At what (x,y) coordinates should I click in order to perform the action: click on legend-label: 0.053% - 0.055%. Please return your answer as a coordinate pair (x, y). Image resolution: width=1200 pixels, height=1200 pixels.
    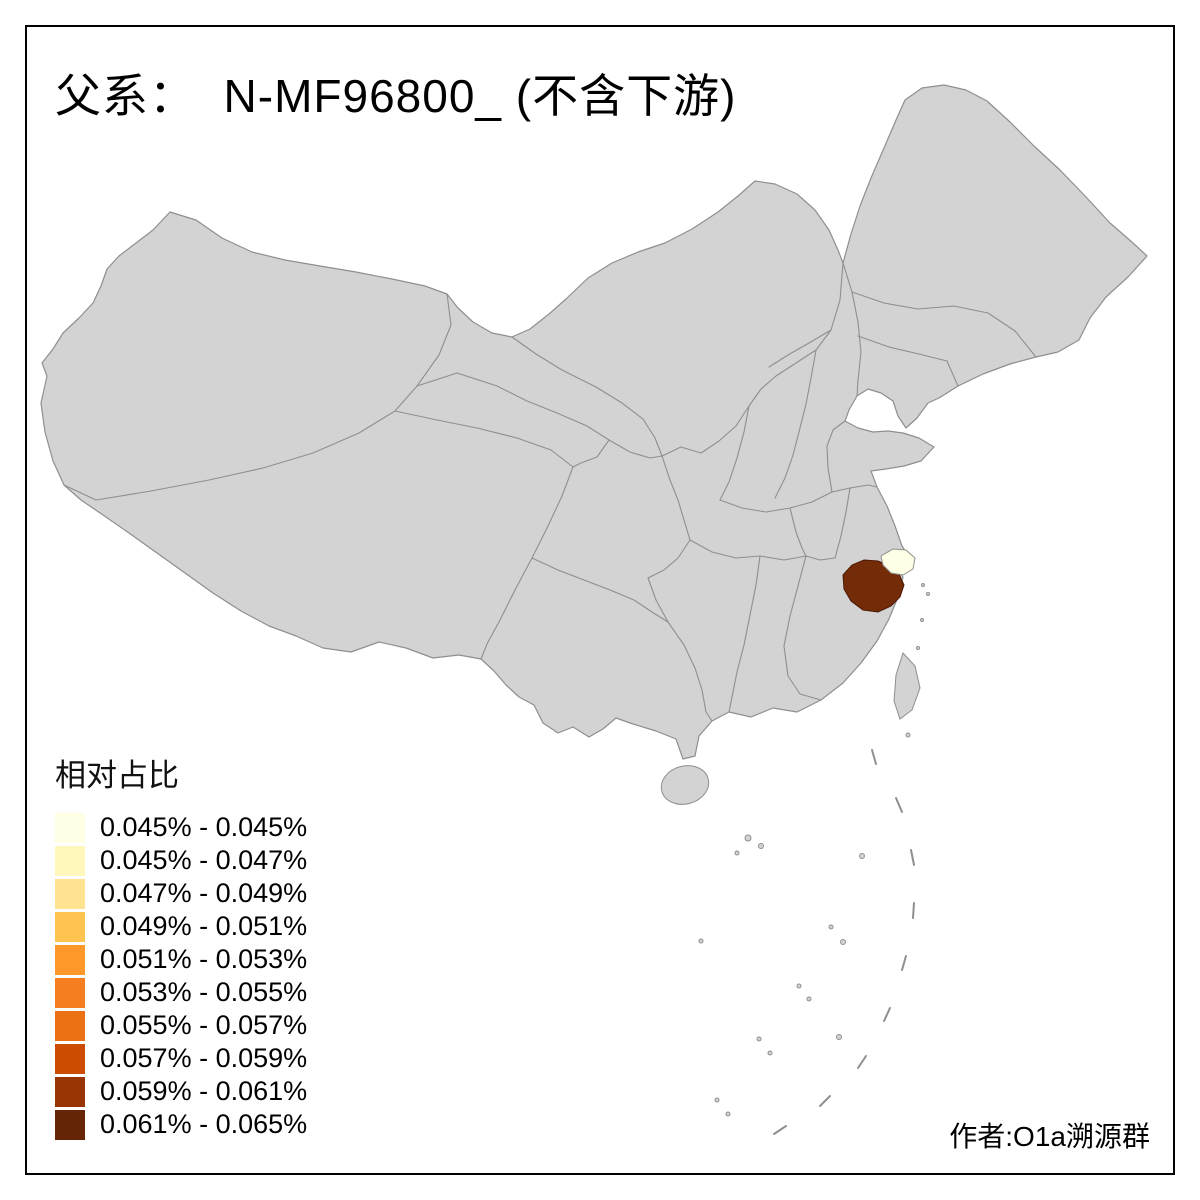
    Looking at the image, I should click on (204, 992).